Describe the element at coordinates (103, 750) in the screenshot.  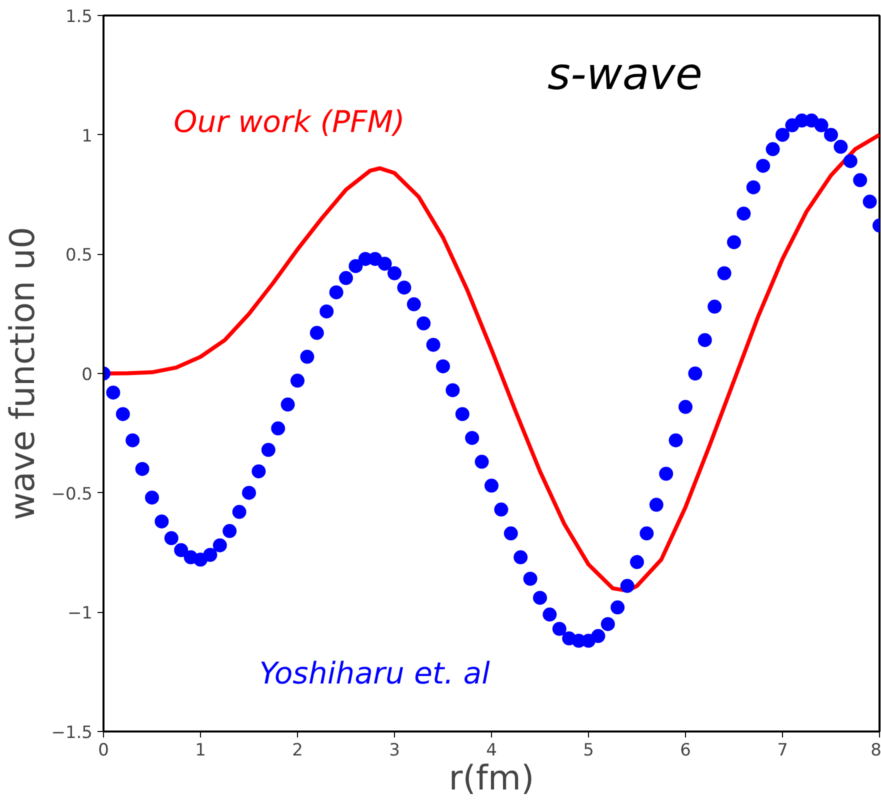
I see `x-tick-label: 0` at that location.